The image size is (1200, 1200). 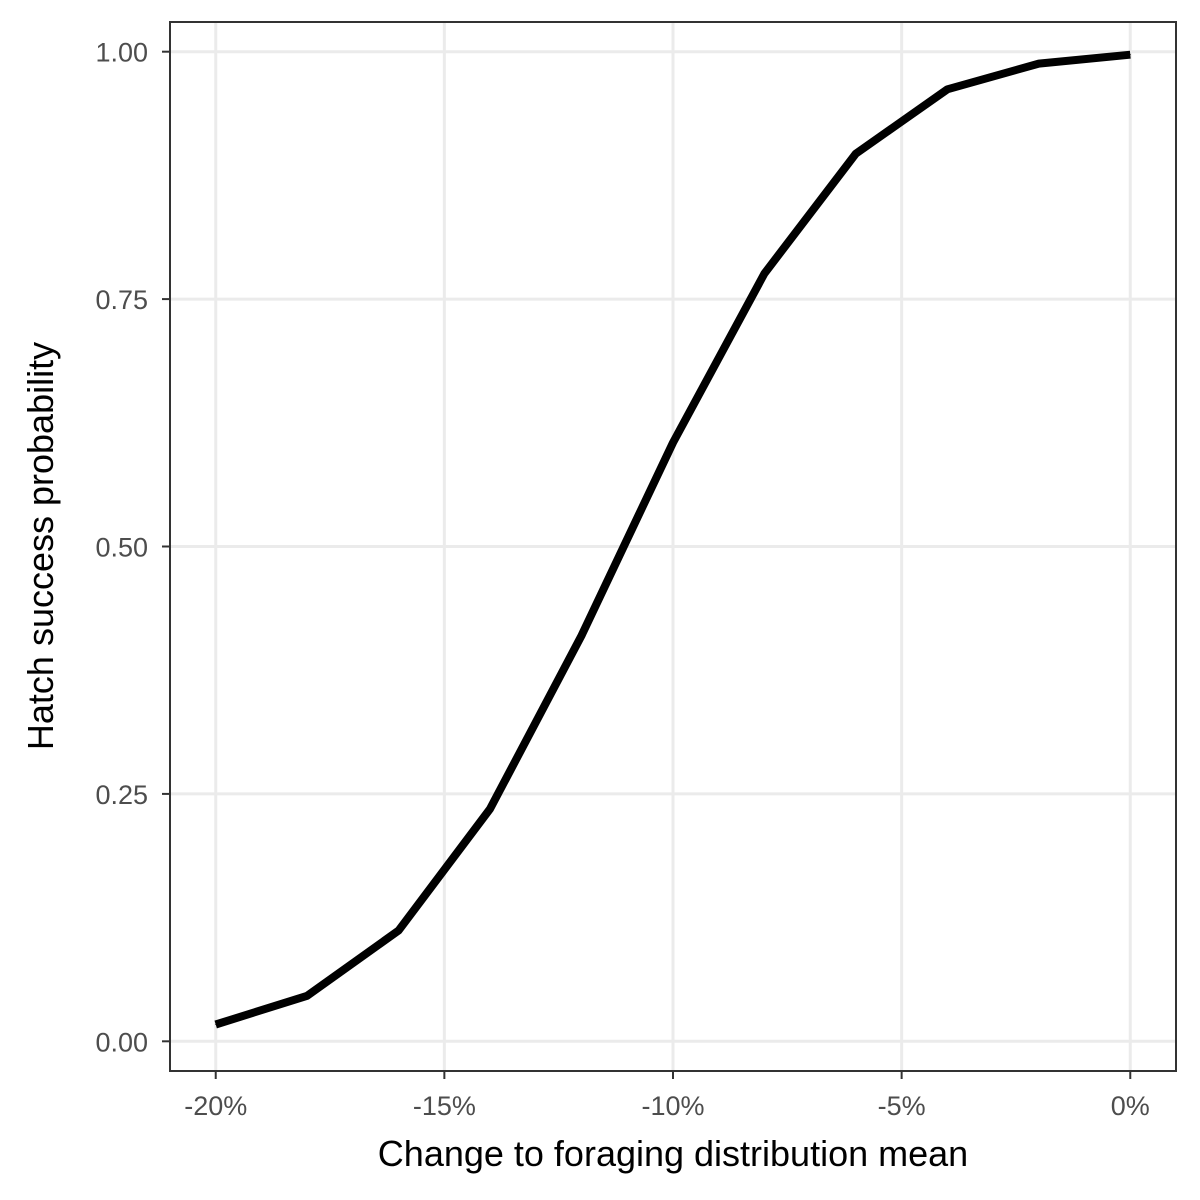 I want to click on y-tick-label: 0.75, so click(x=121, y=300).